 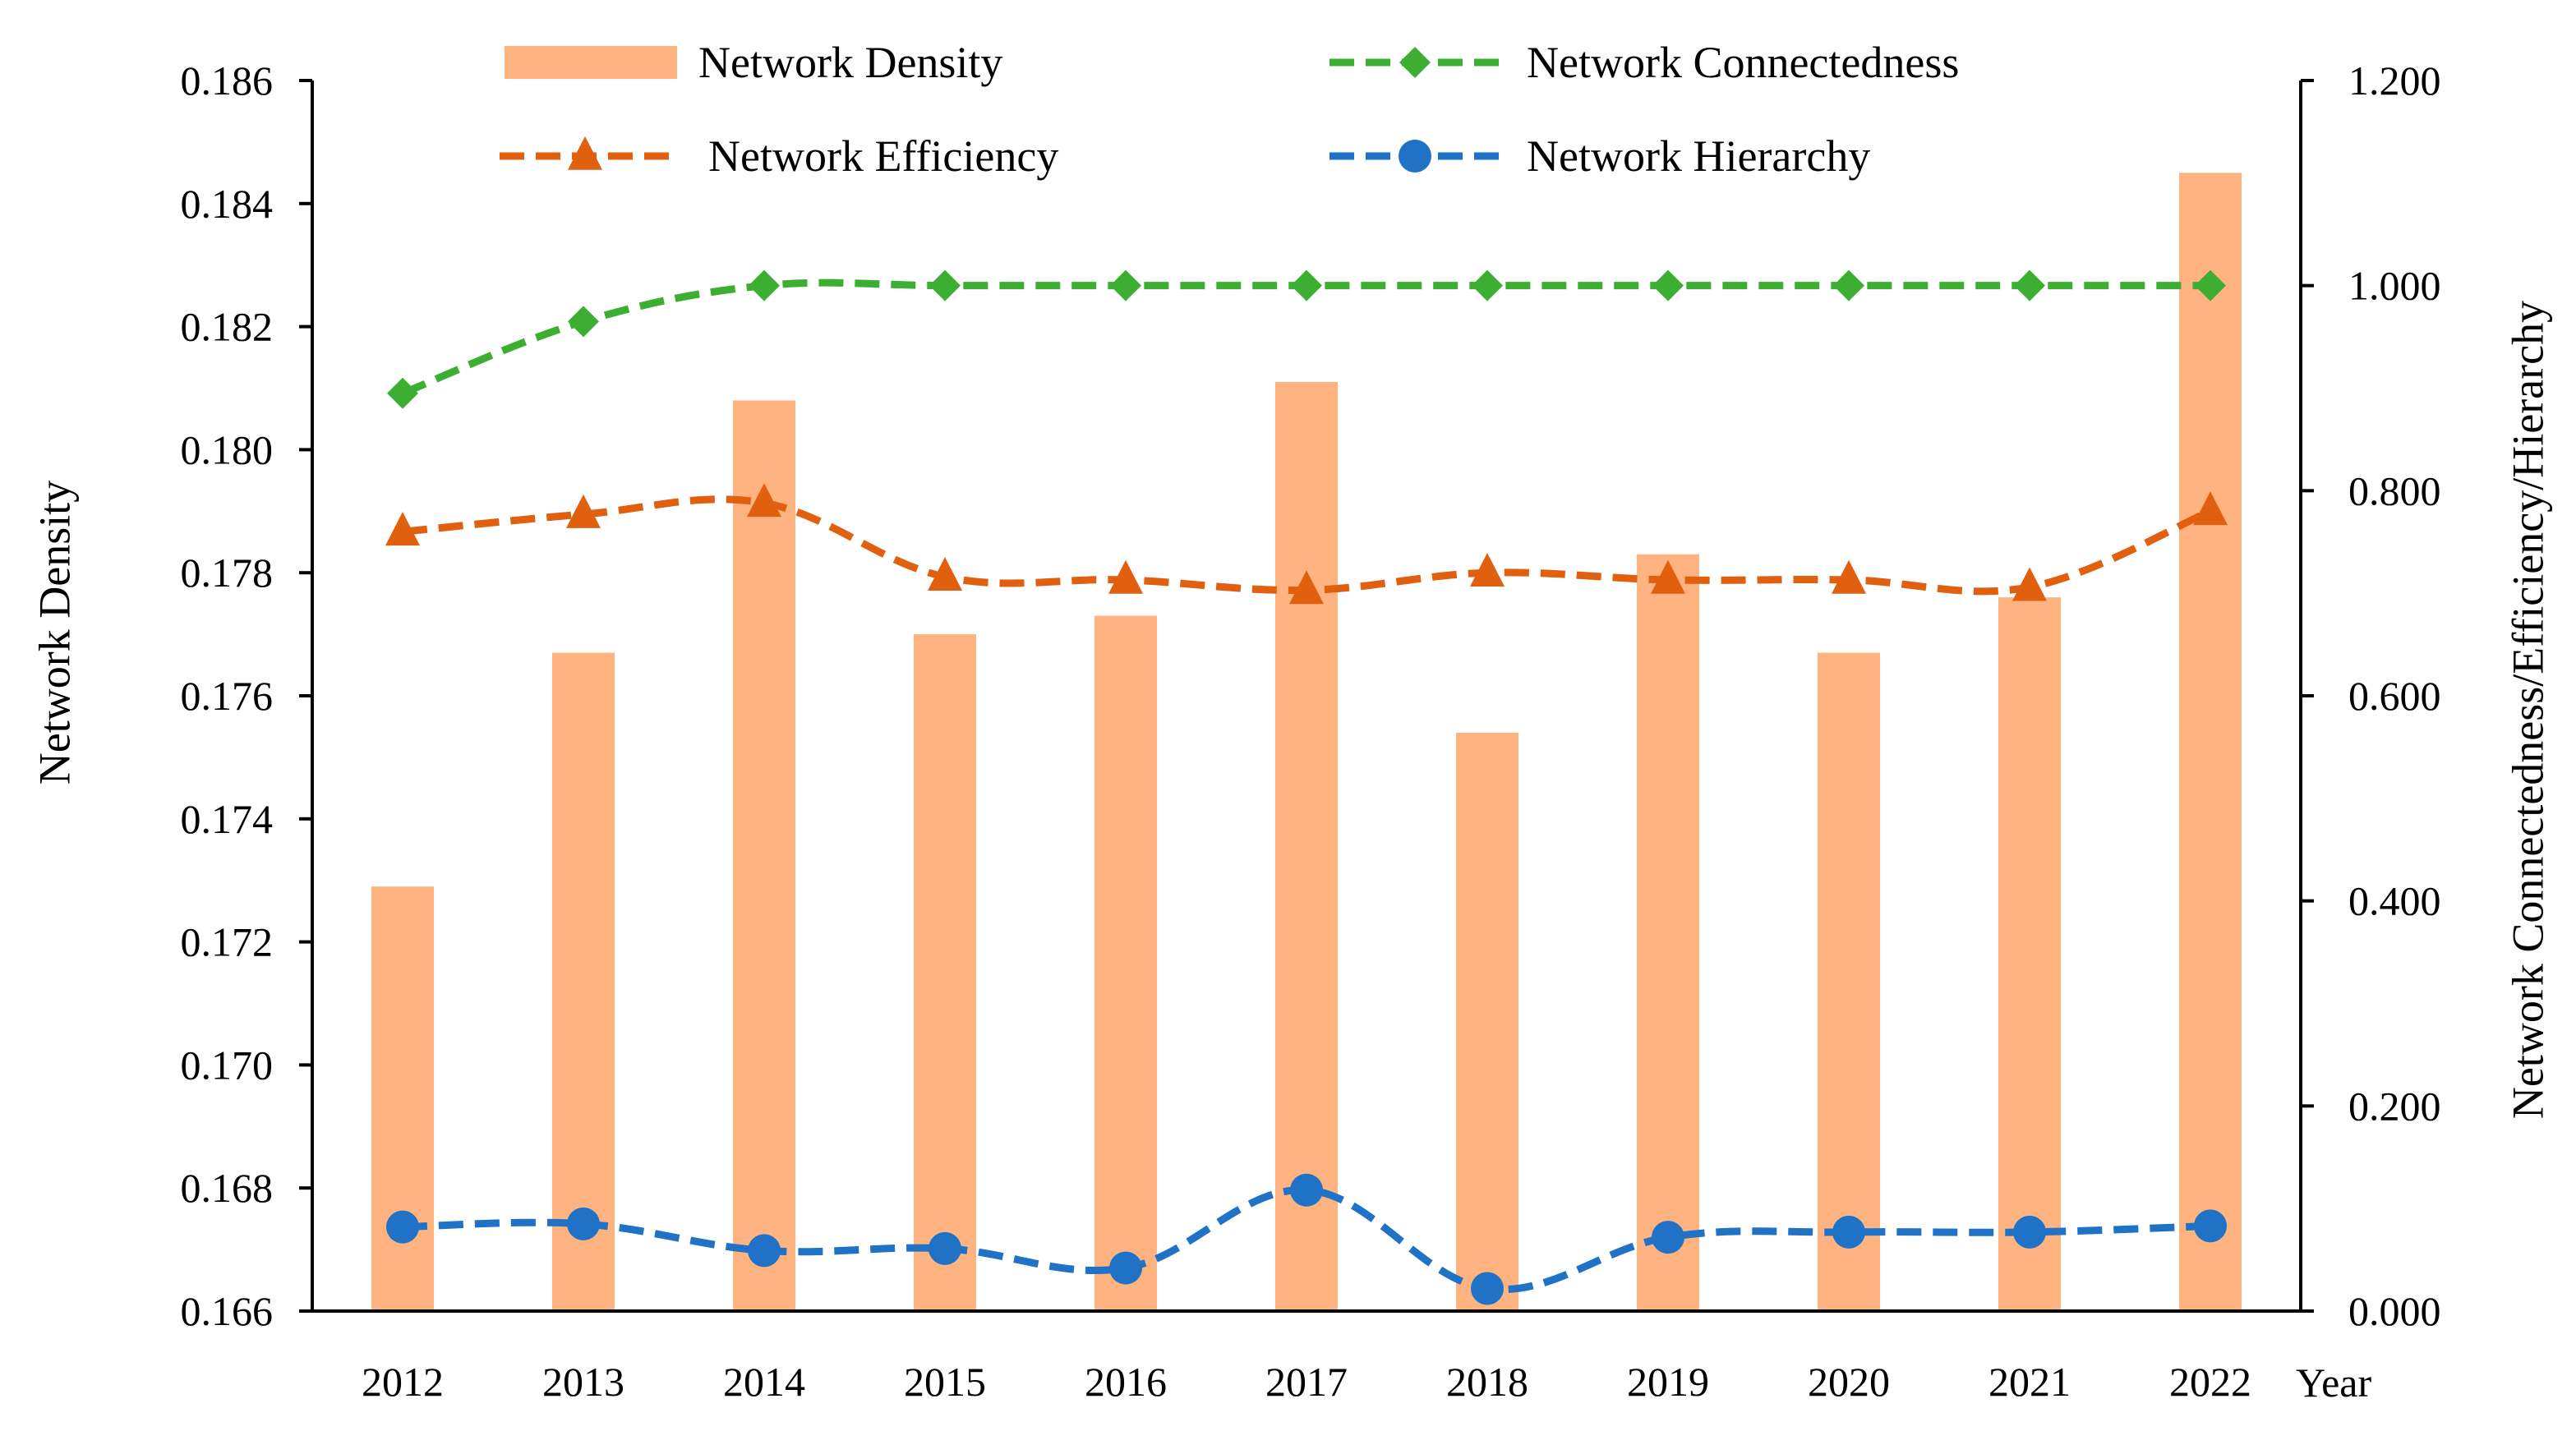 I want to click on right-tick-label: 1.200, so click(x=2394, y=81).